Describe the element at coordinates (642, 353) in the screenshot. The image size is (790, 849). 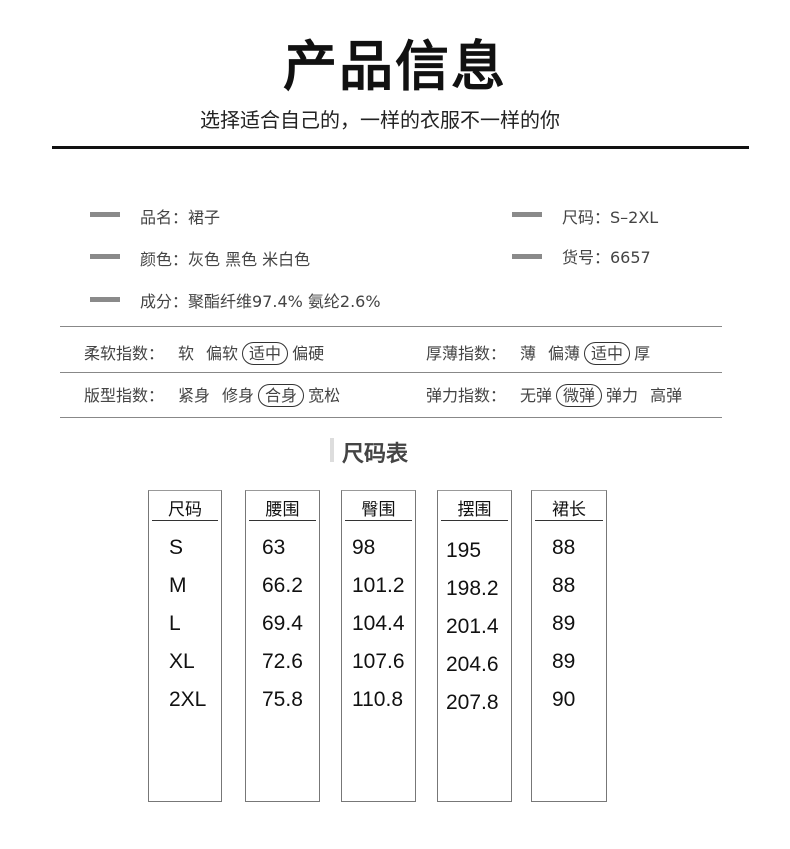
I see `index-option: 厚` at that location.